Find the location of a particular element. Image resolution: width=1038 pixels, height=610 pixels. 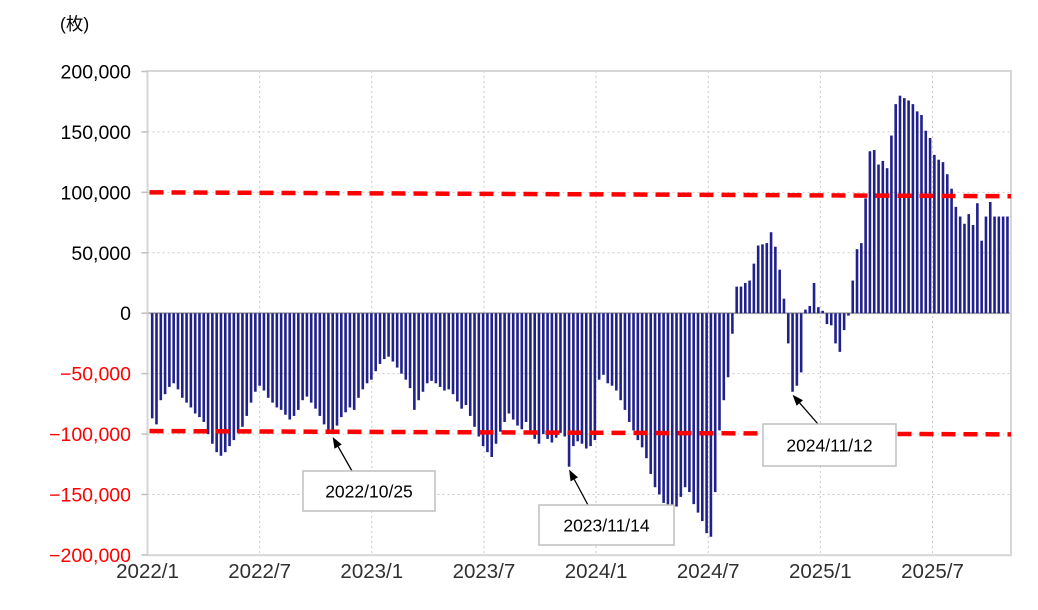

annotation-arrow-line is located at coordinates (809, 413).